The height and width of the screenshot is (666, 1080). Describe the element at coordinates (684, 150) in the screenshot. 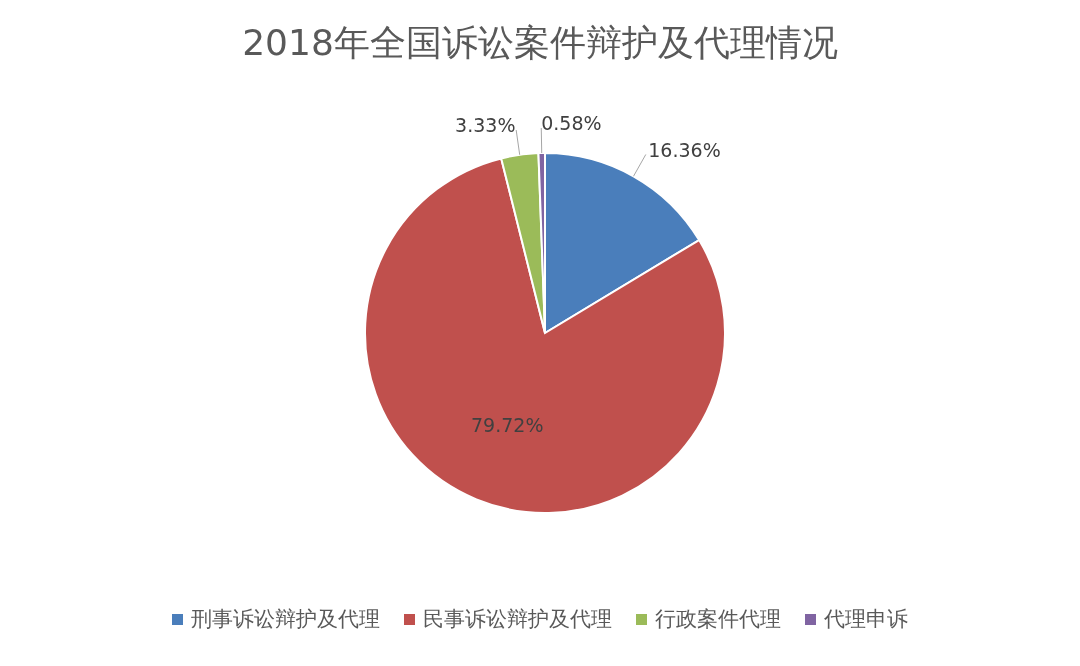

I see `data-label: 16.36%` at that location.